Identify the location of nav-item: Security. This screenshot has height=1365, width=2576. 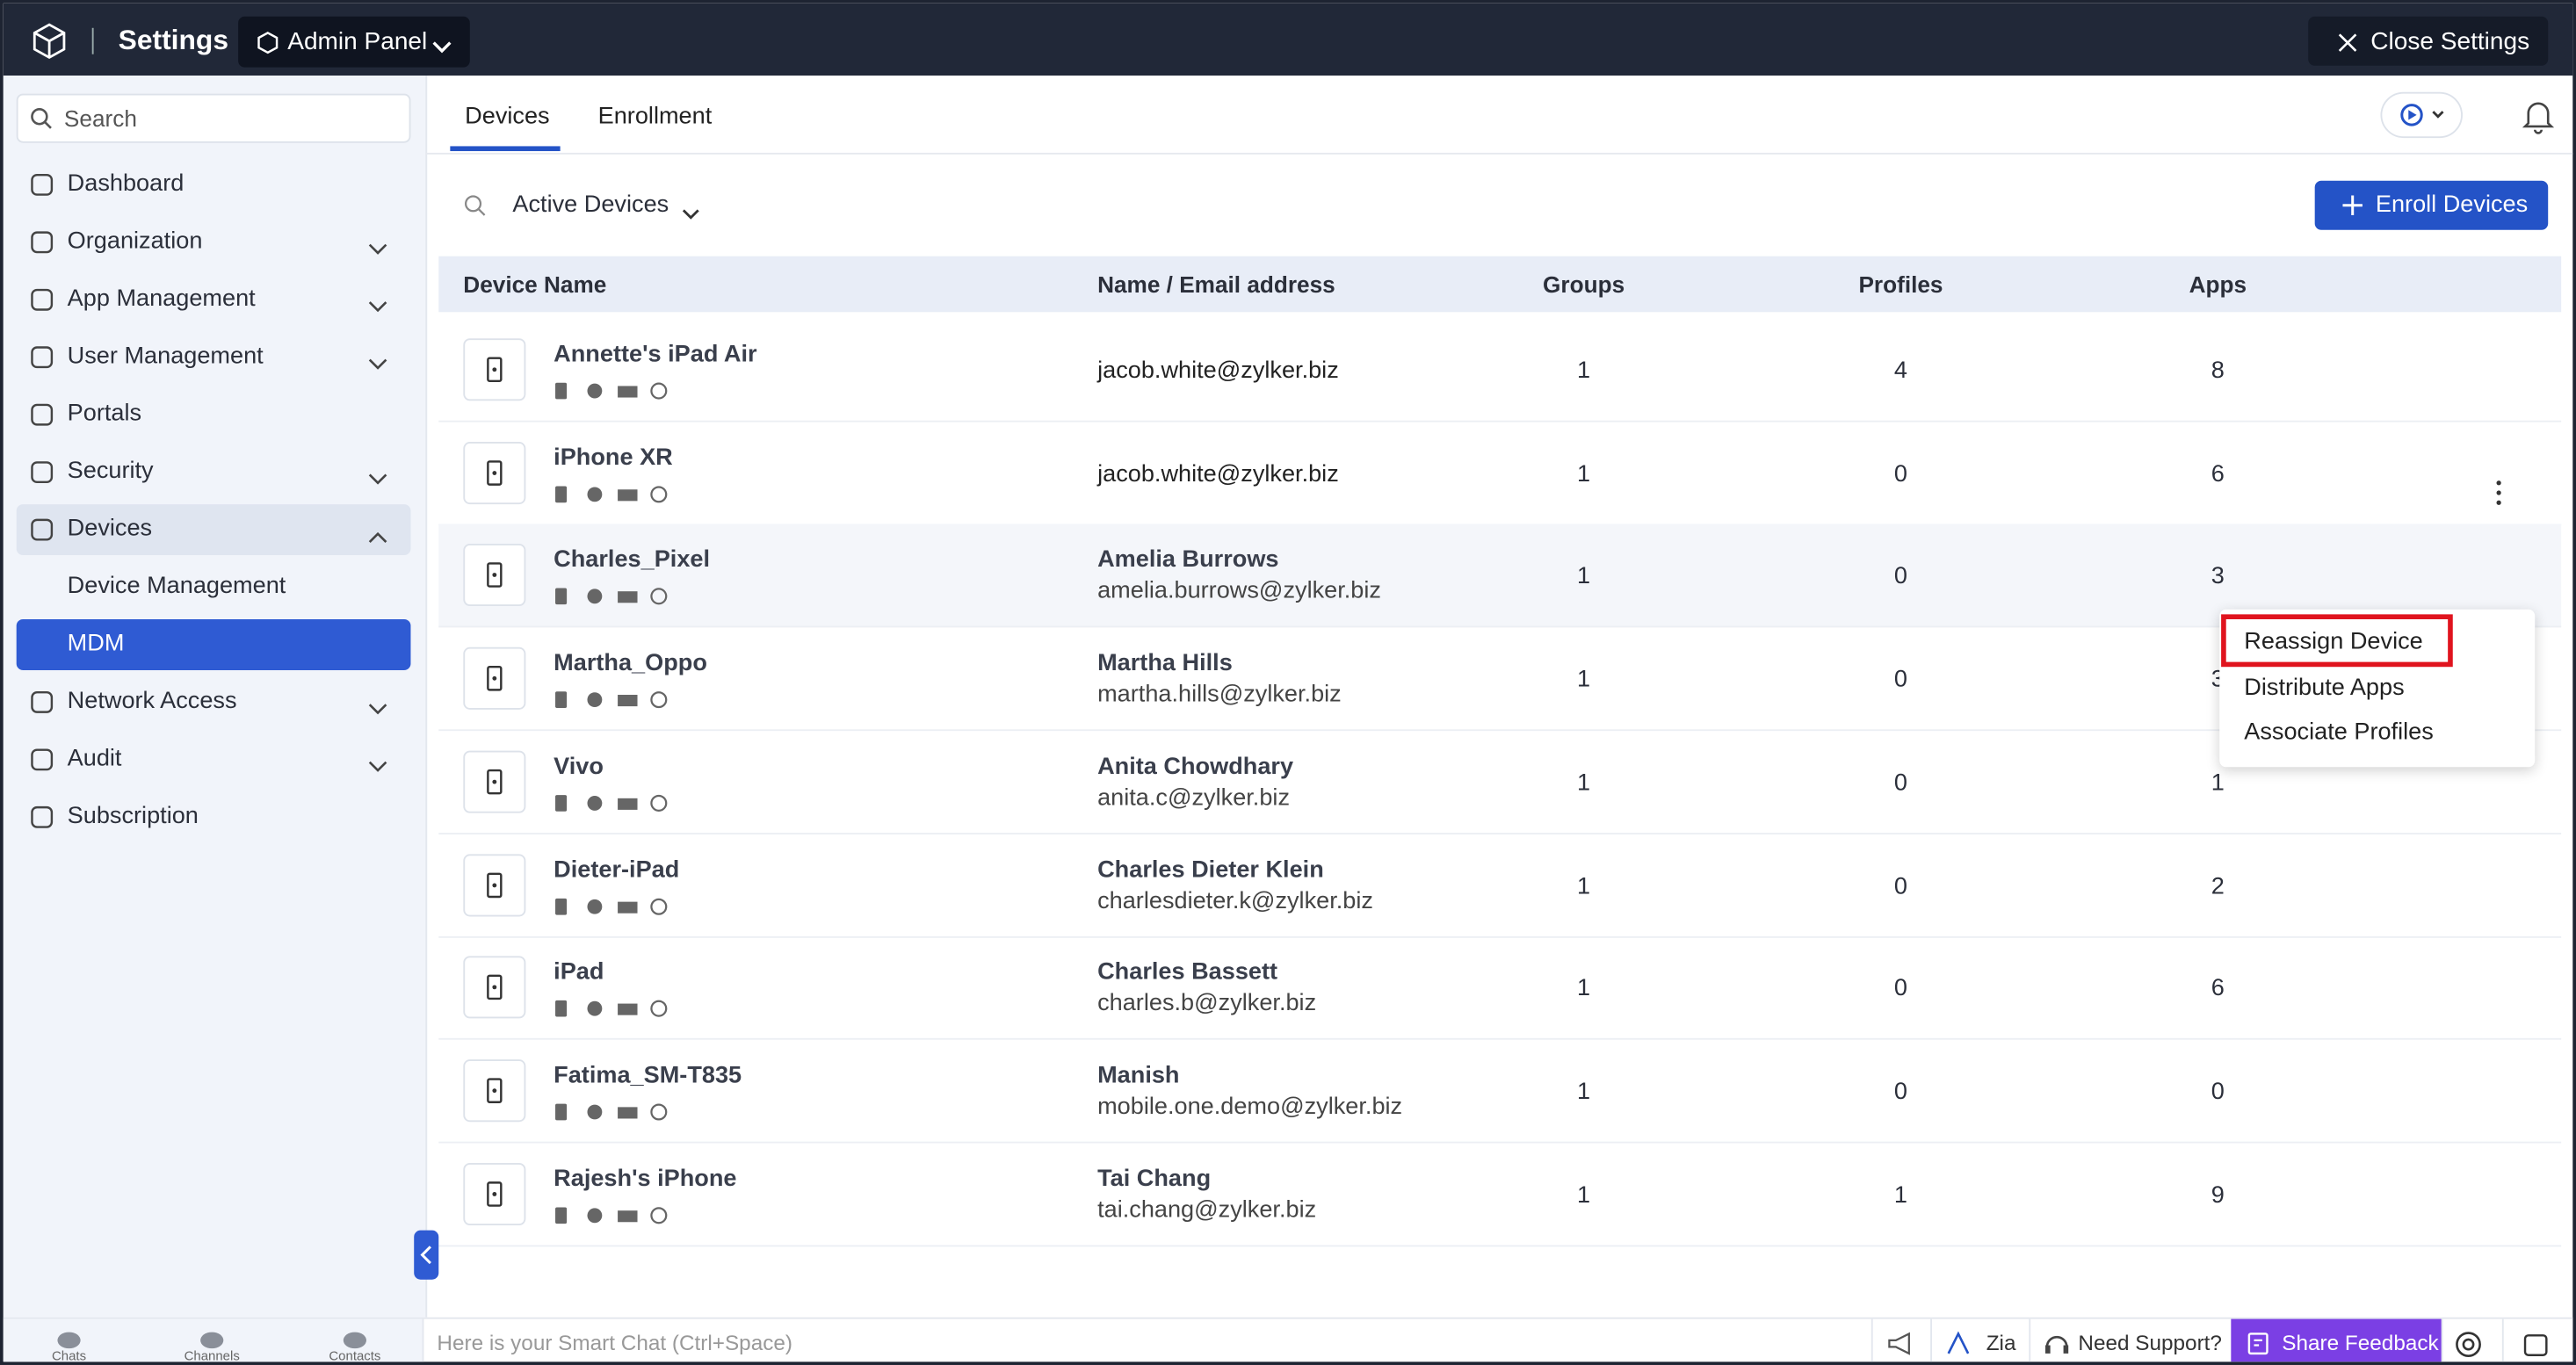
(214, 472).